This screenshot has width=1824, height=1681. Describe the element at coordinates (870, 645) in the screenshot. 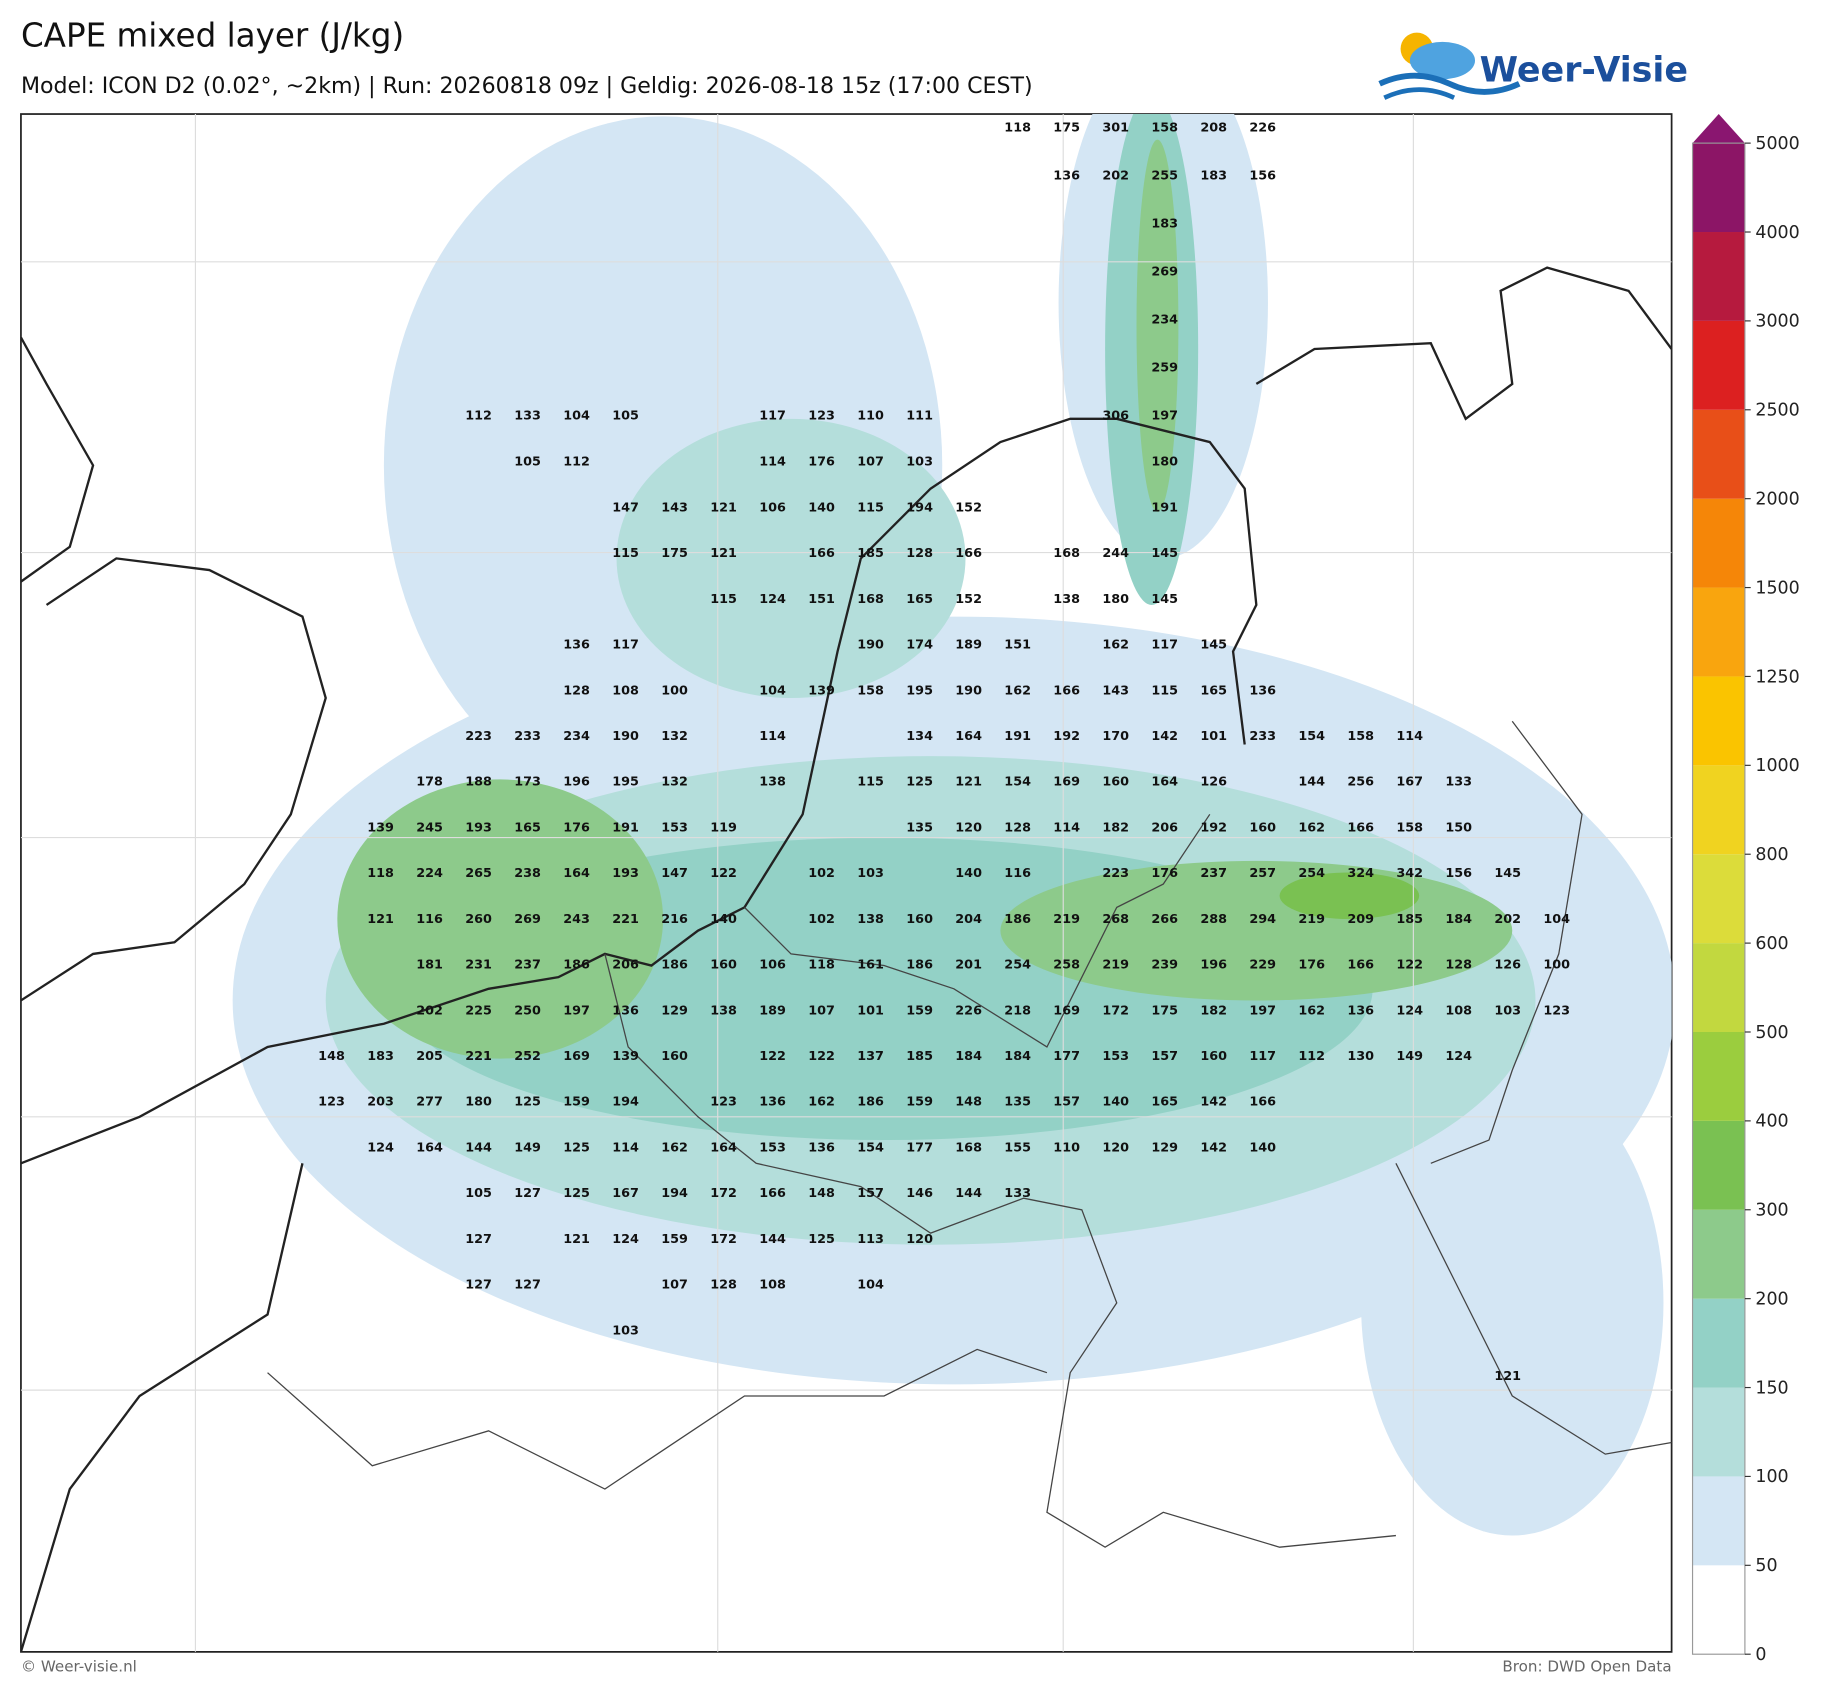

I see `cape-value: 190` at that location.